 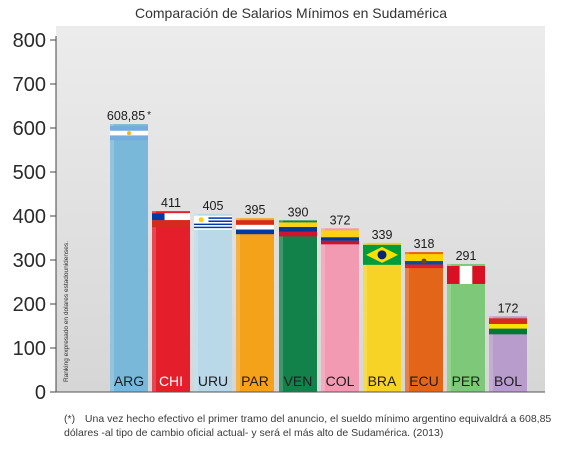 I want to click on value-label: 411, so click(x=171, y=203).